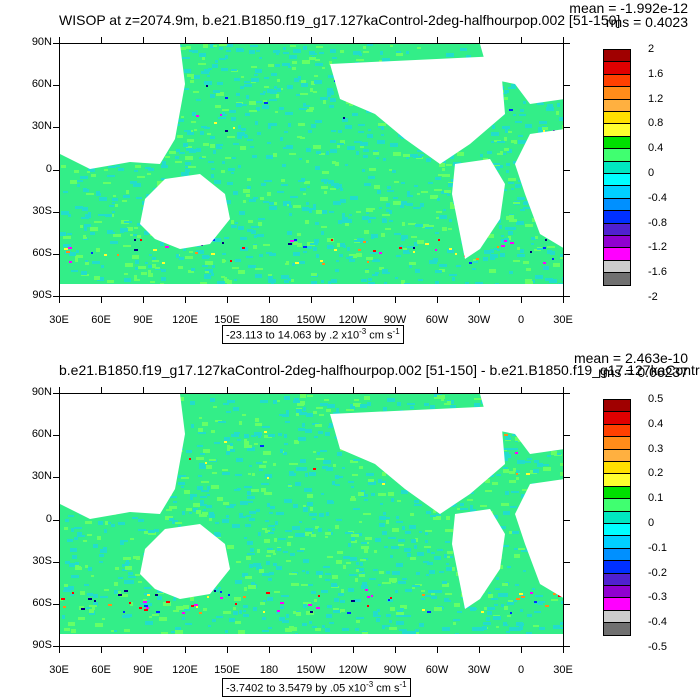 Image resolution: width=700 pixels, height=700 pixels. What do you see at coordinates (656, 98) in the screenshot?
I see `colorbar-label: 1.2` at bounding box center [656, 98].